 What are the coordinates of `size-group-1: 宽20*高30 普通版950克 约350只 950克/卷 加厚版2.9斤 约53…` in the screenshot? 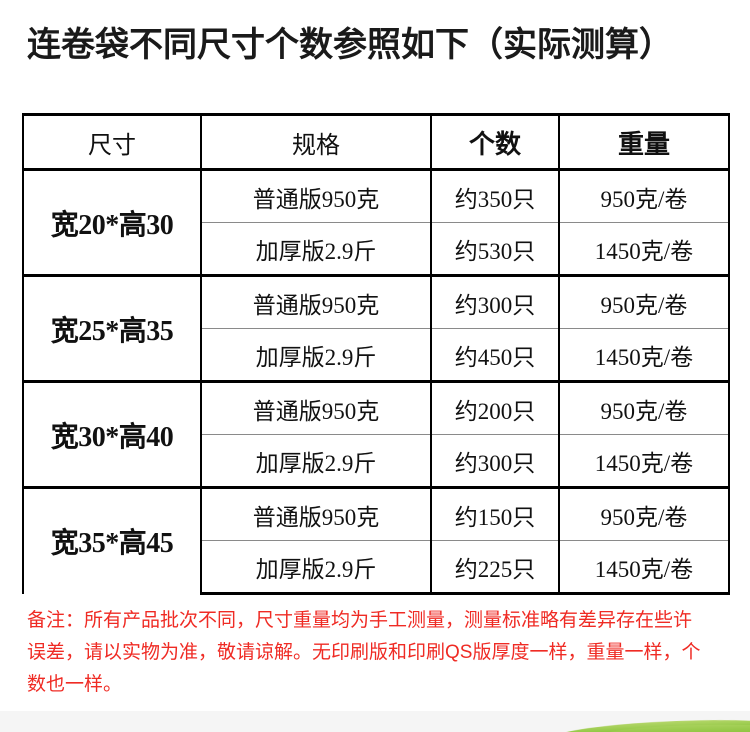 It's located at (376, 222).